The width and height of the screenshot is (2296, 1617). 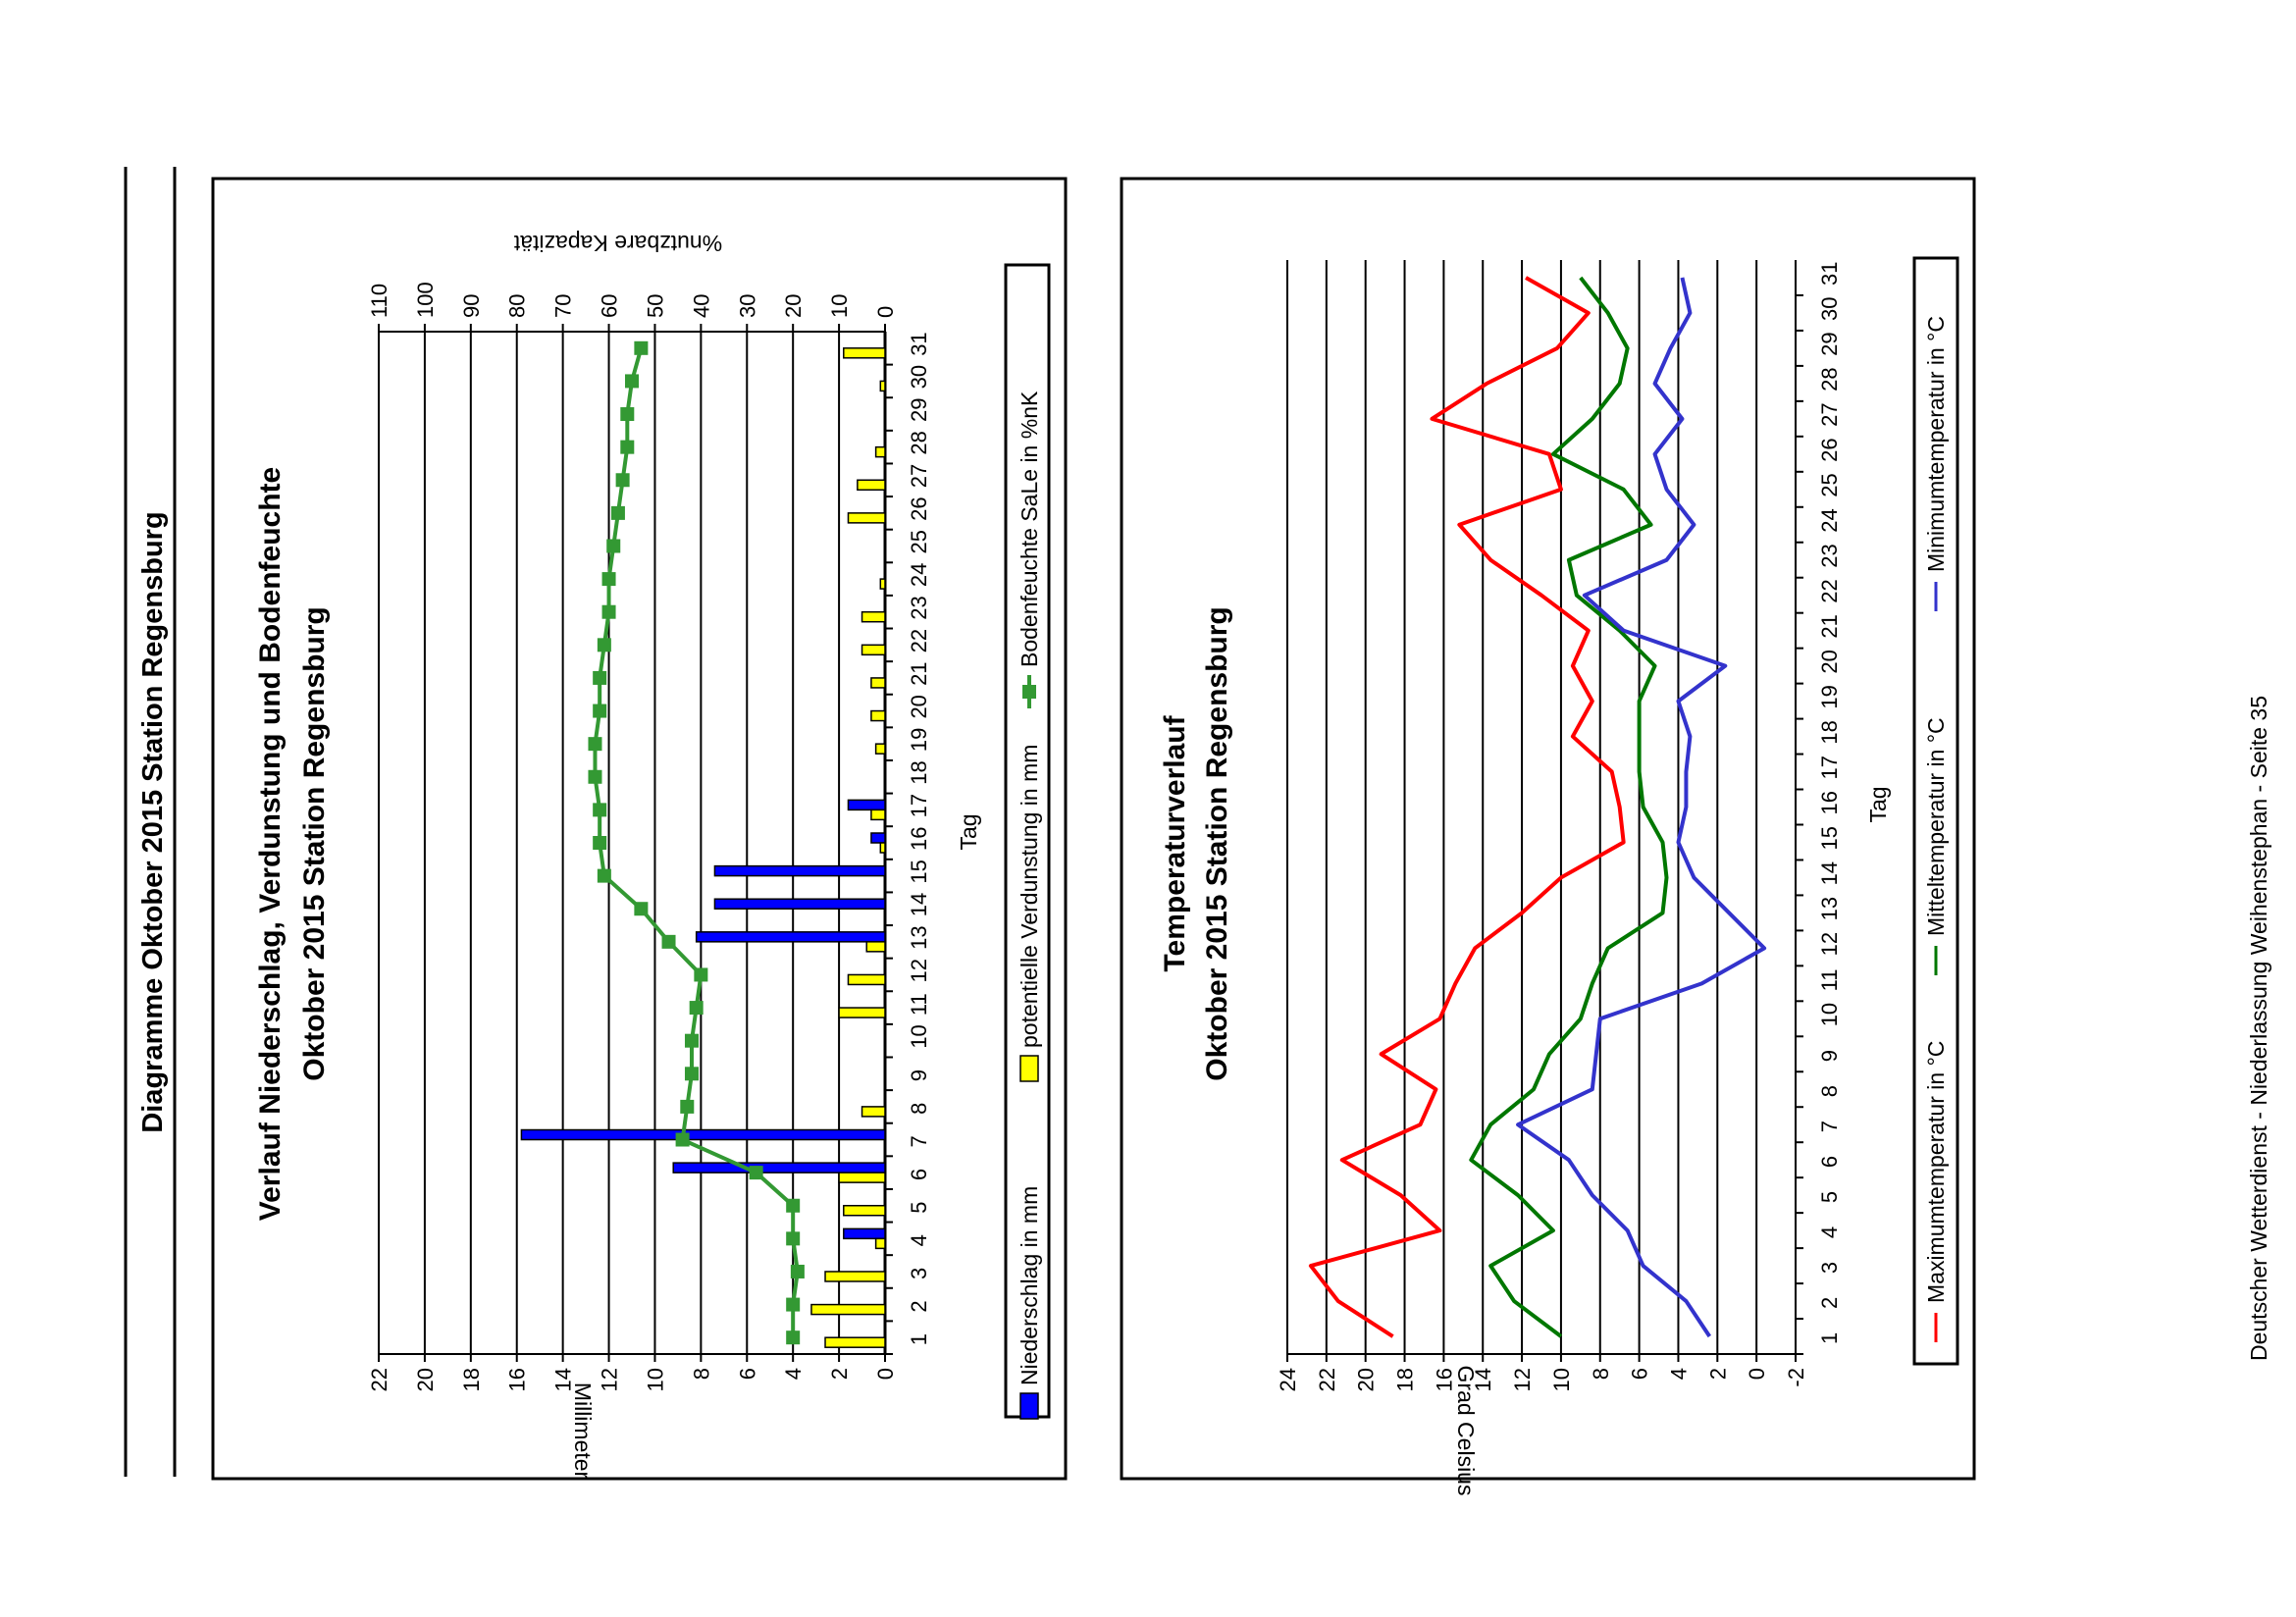 I want to click on chart1-x-tick-label: 8, so click(x=919, y=1109).